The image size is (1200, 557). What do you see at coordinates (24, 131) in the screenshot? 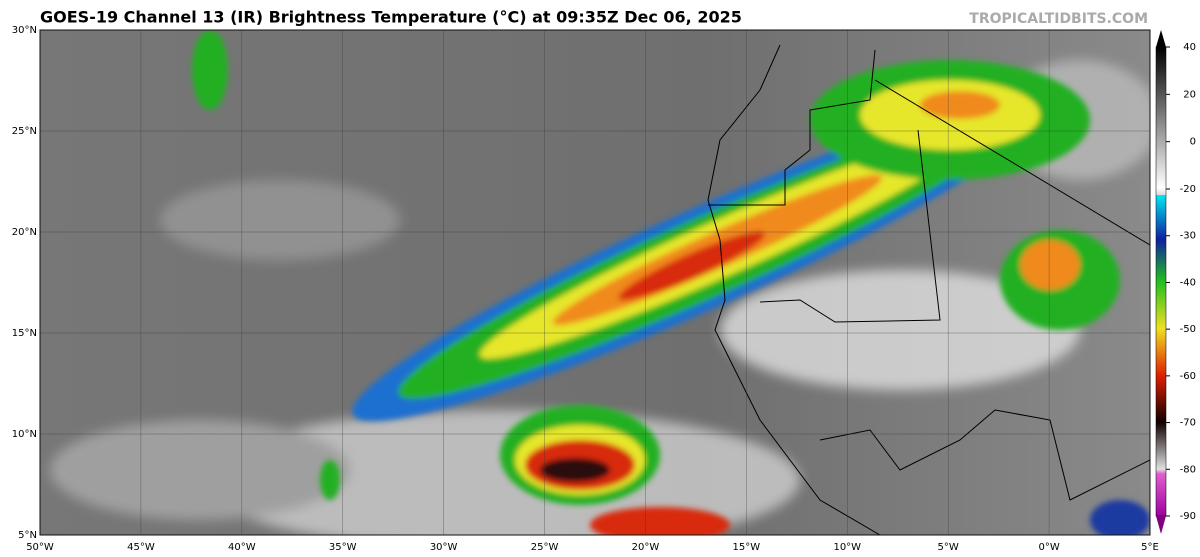
I see `lat-label: 25°N` at bounding box center [24, 131].